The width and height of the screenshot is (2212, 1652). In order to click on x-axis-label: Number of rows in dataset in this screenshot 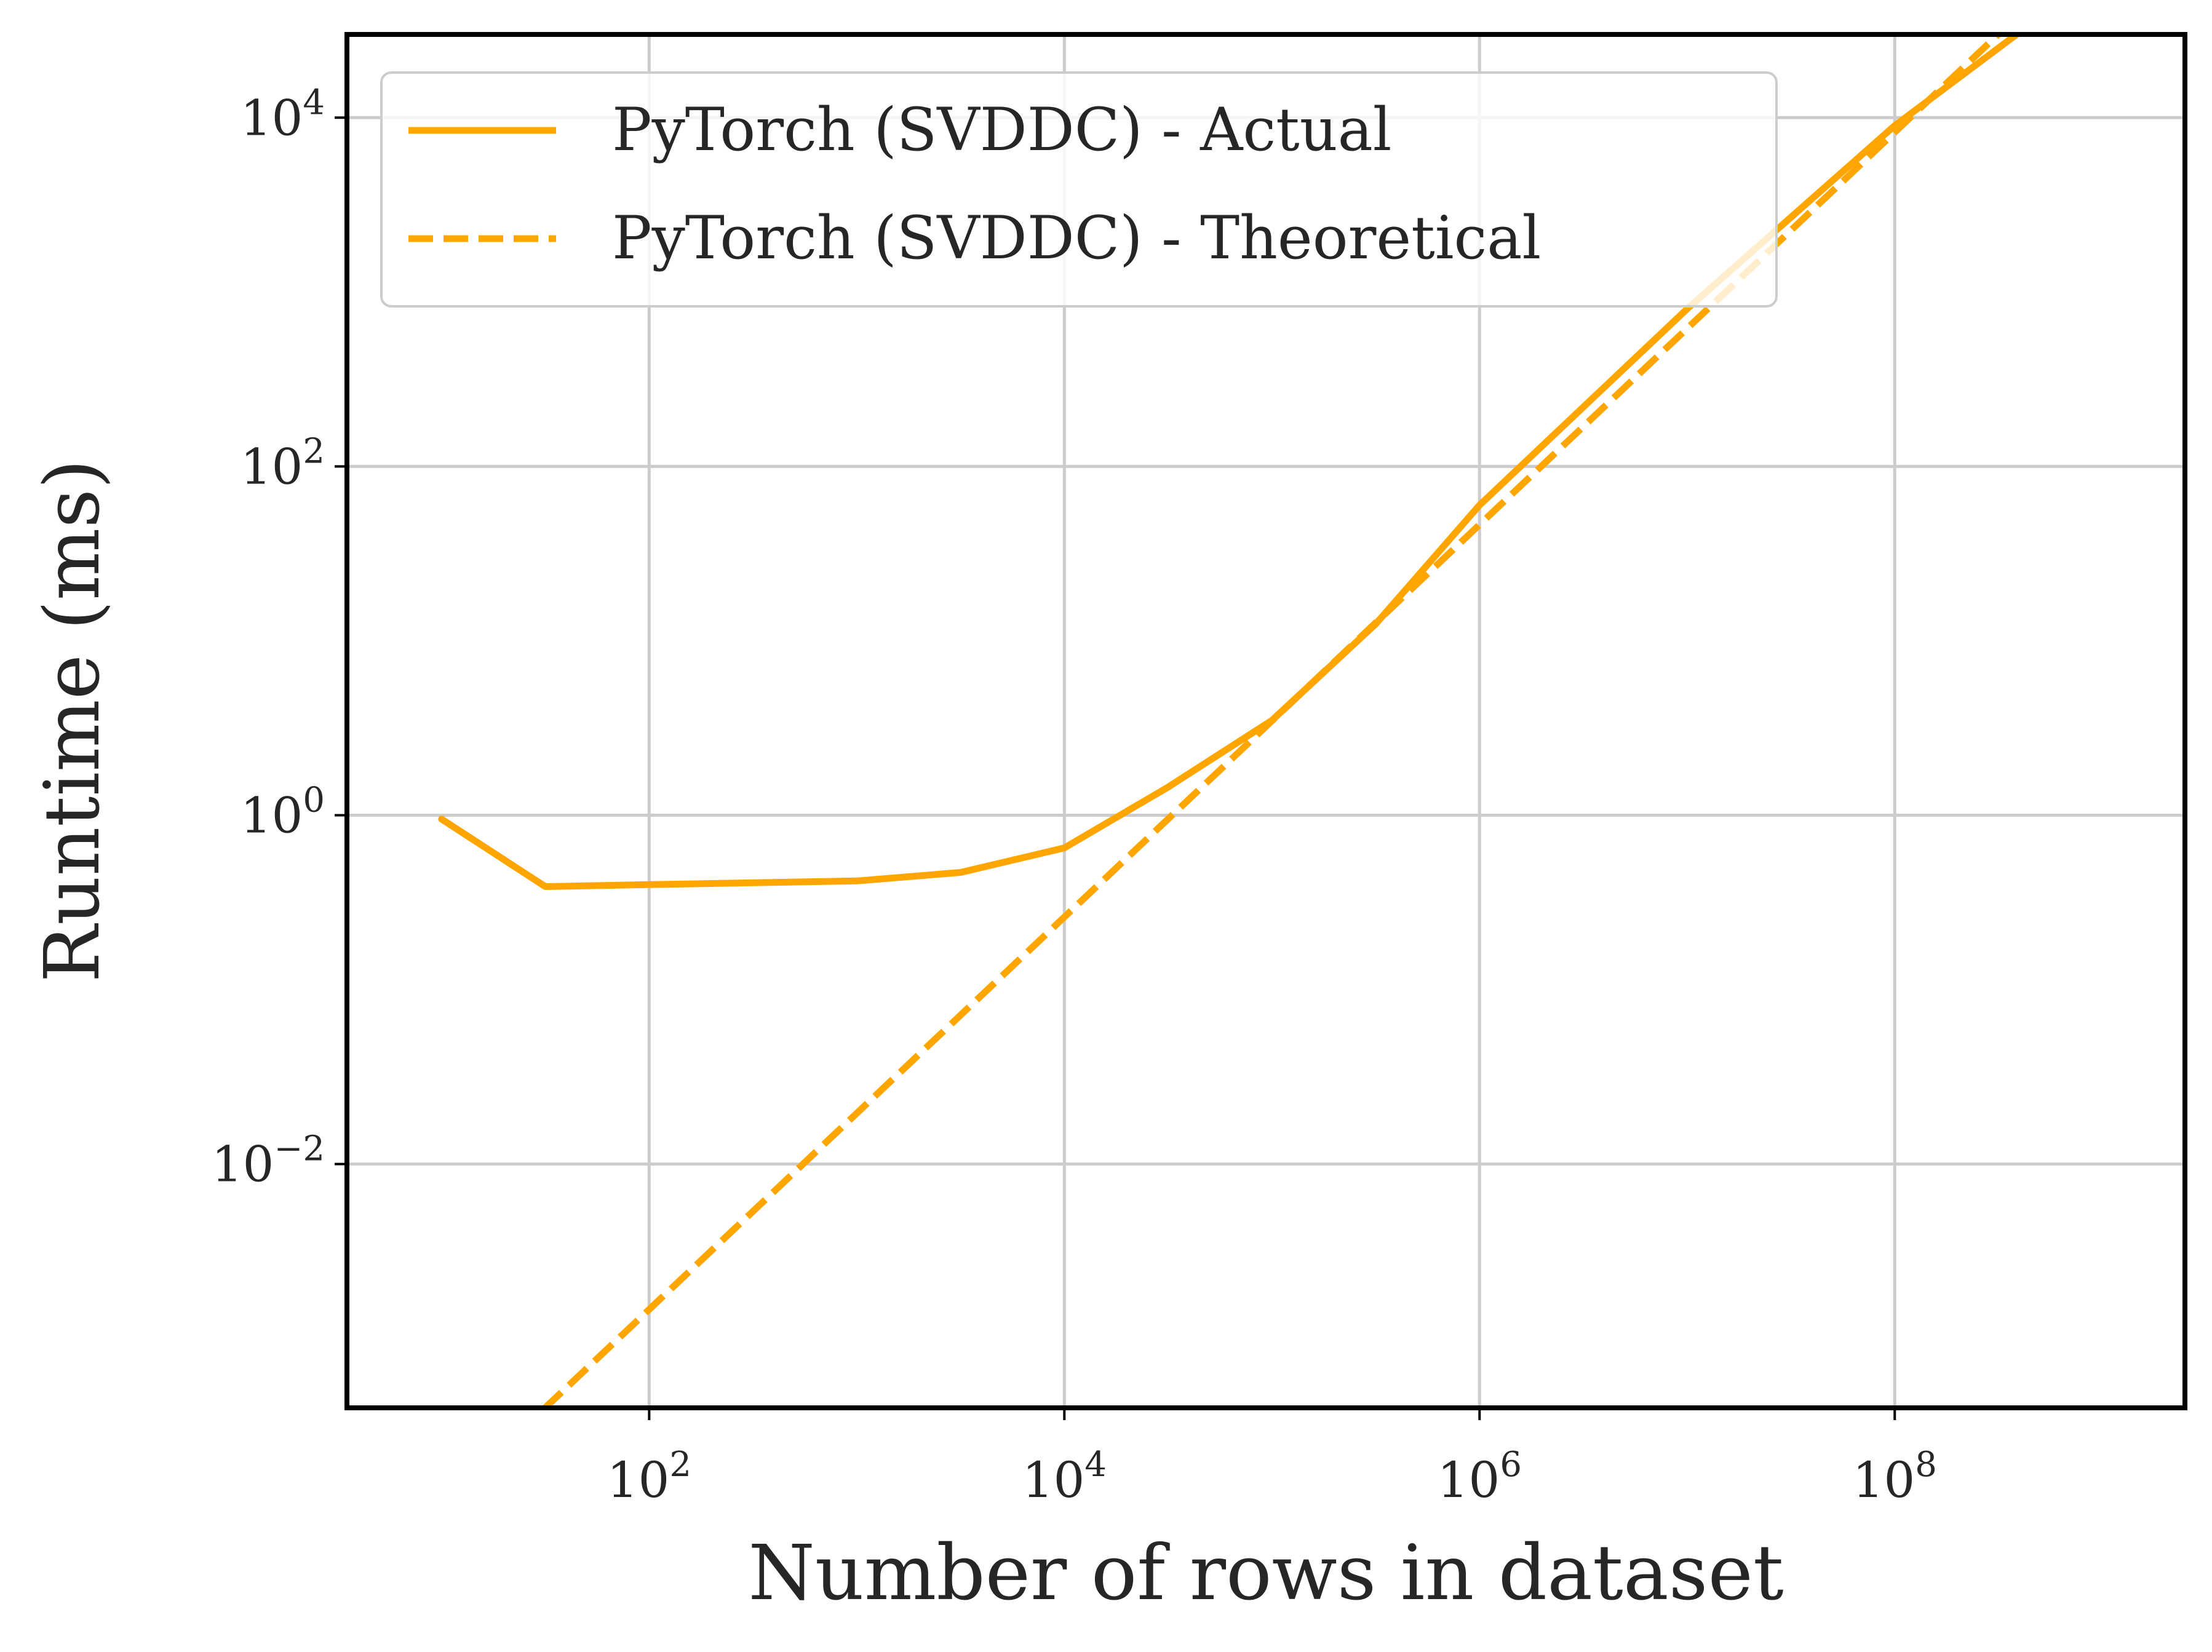, I will do `click(1265, 1573)`.